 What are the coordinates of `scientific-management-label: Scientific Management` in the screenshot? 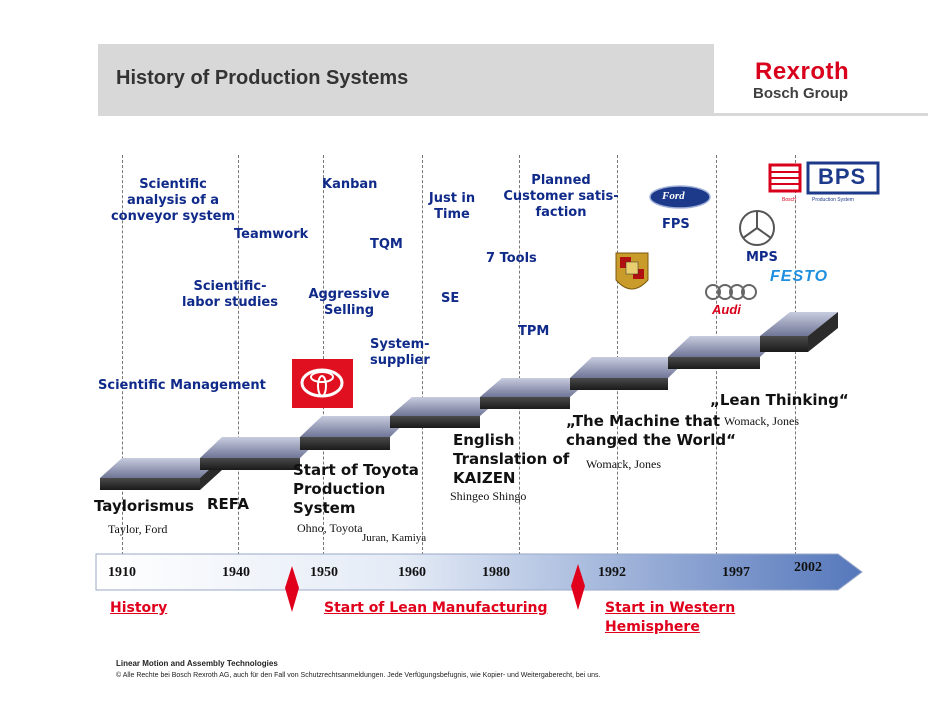 It's located at (182, 385).